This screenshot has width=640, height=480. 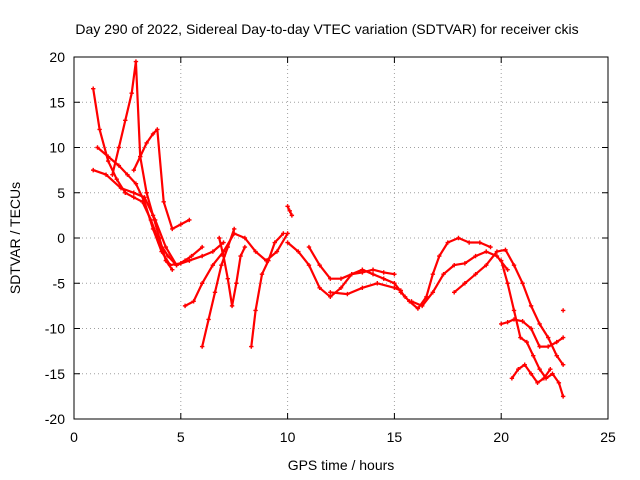 What do you see at coordinates (74, 437) in the screenshot?
I see `x-tick-label: 0` at bounding box center [74, 437].